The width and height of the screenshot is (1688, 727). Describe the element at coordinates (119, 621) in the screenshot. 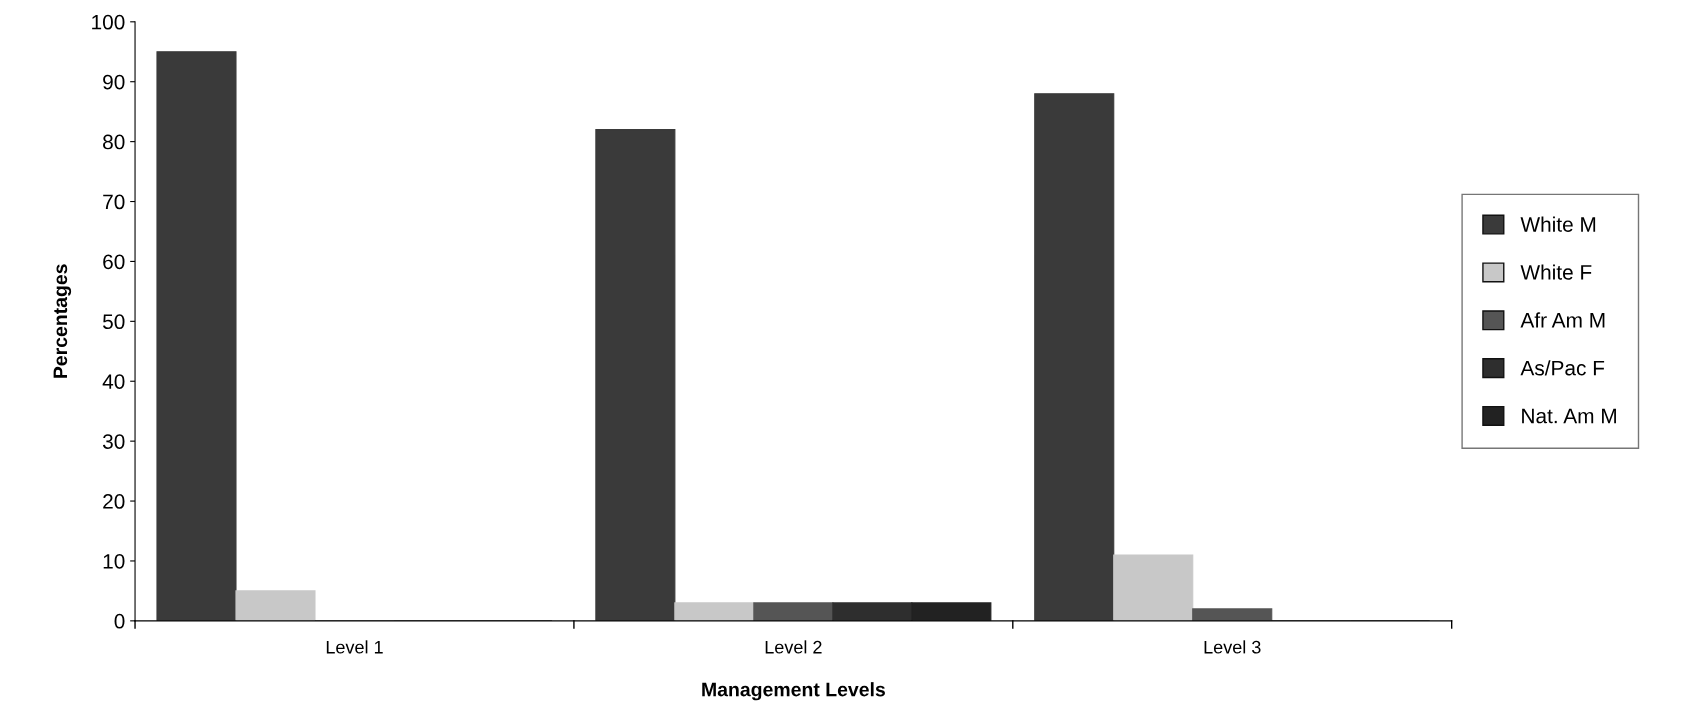

I see `y-tick-label: 0` at that location.